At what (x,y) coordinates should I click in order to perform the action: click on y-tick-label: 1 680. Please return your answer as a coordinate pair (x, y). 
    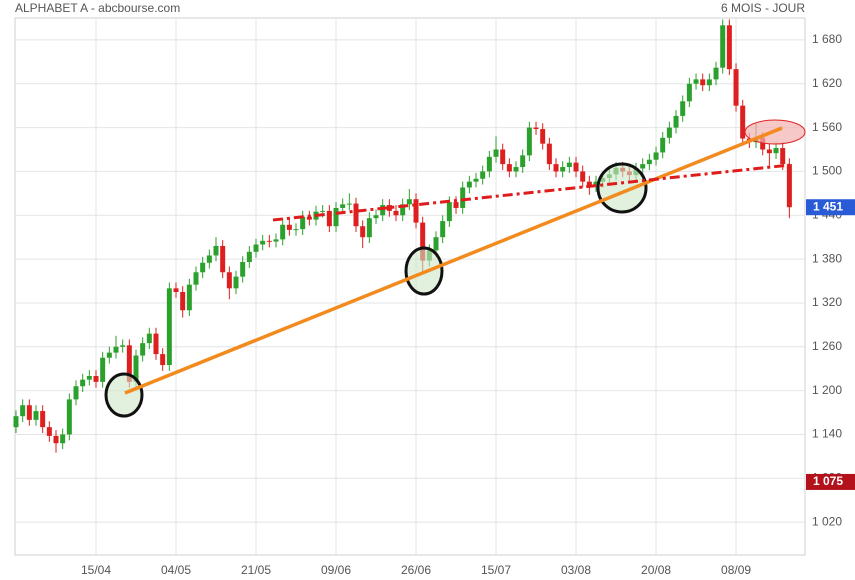
    Looking at the image, I should click on (827, 39).